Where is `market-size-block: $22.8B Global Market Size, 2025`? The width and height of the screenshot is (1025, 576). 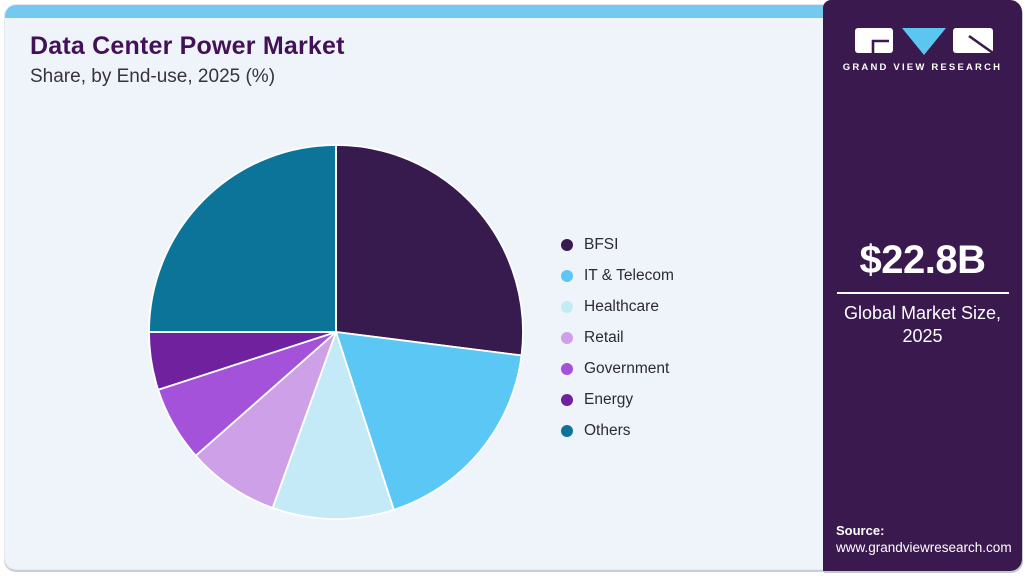 market-size-block: $22.8B Global Market Size, 2025 is located at coordinates (922, 293).